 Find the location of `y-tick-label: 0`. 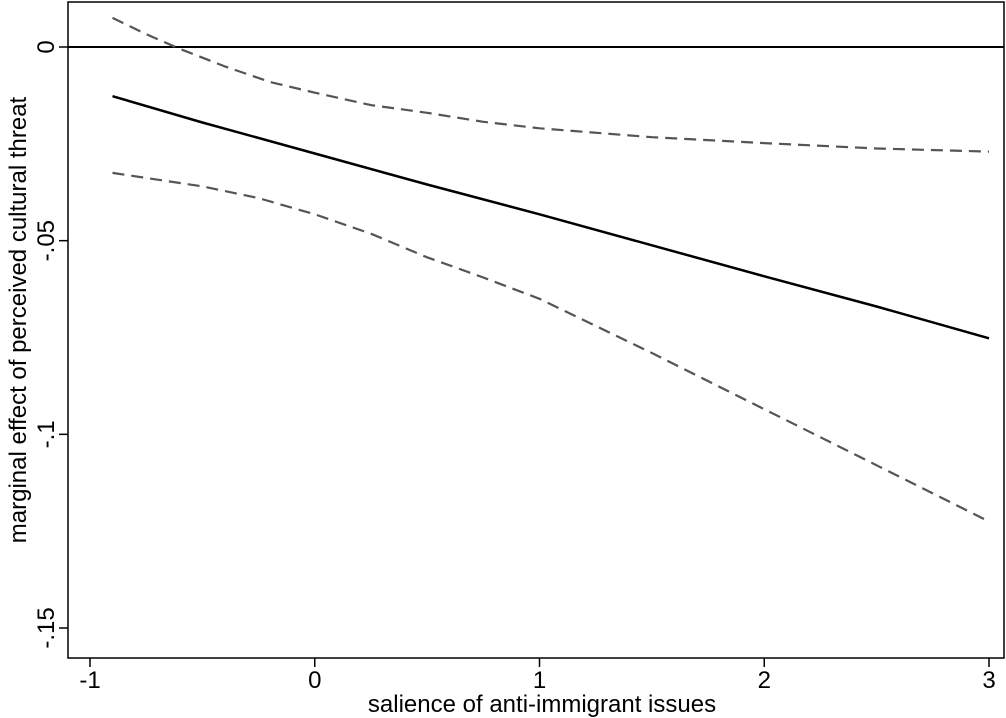

y-tick-label: 0 is located at coordinates (46, 46).